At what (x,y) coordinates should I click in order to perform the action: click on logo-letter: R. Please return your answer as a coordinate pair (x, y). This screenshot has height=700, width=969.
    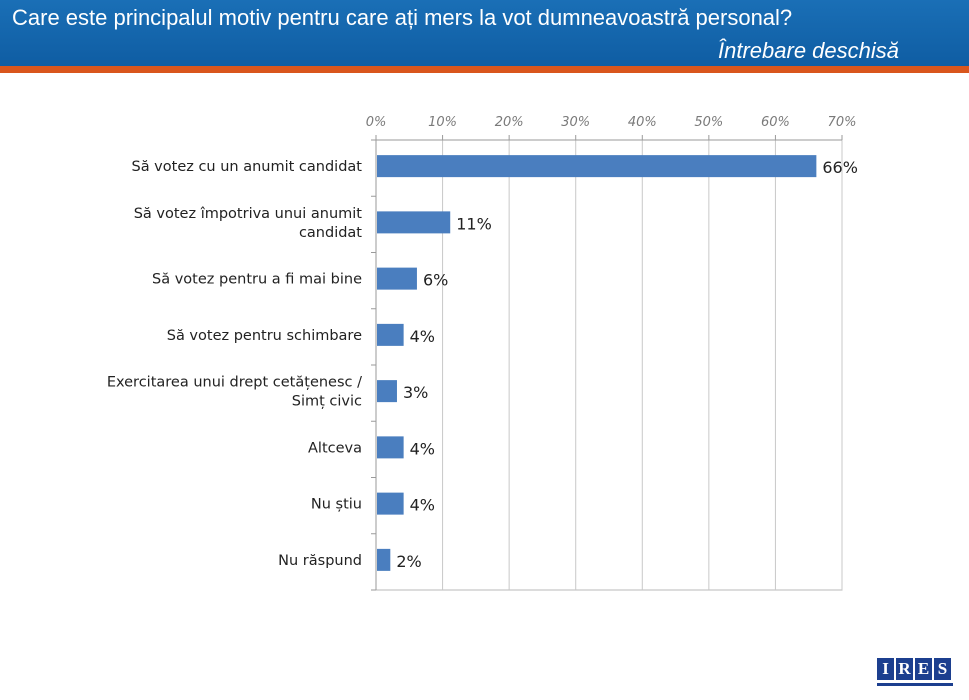
    Looking at the image, I should click on (904, 669).